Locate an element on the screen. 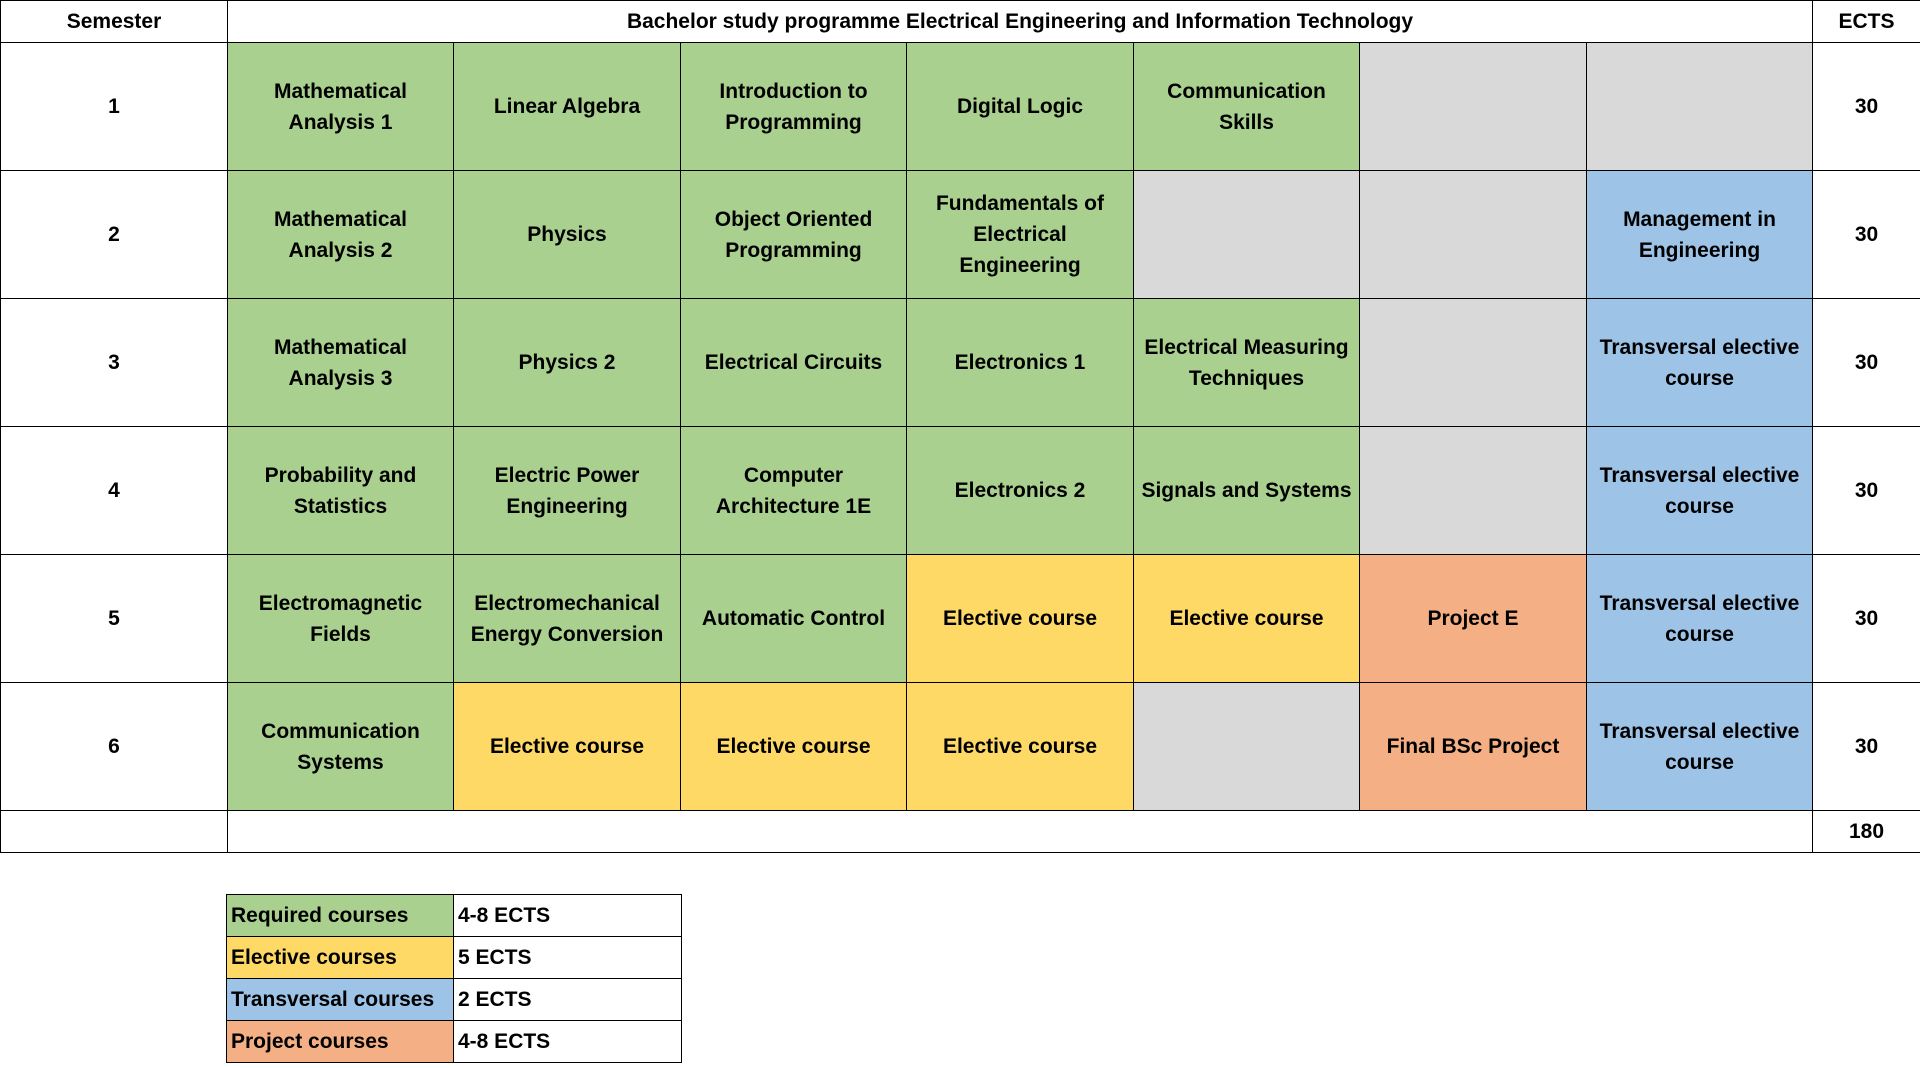 The height and width of the screenshot is (1068, 1920). legend-label-transversal: Transversal courses is located at coordinates (340, 999).